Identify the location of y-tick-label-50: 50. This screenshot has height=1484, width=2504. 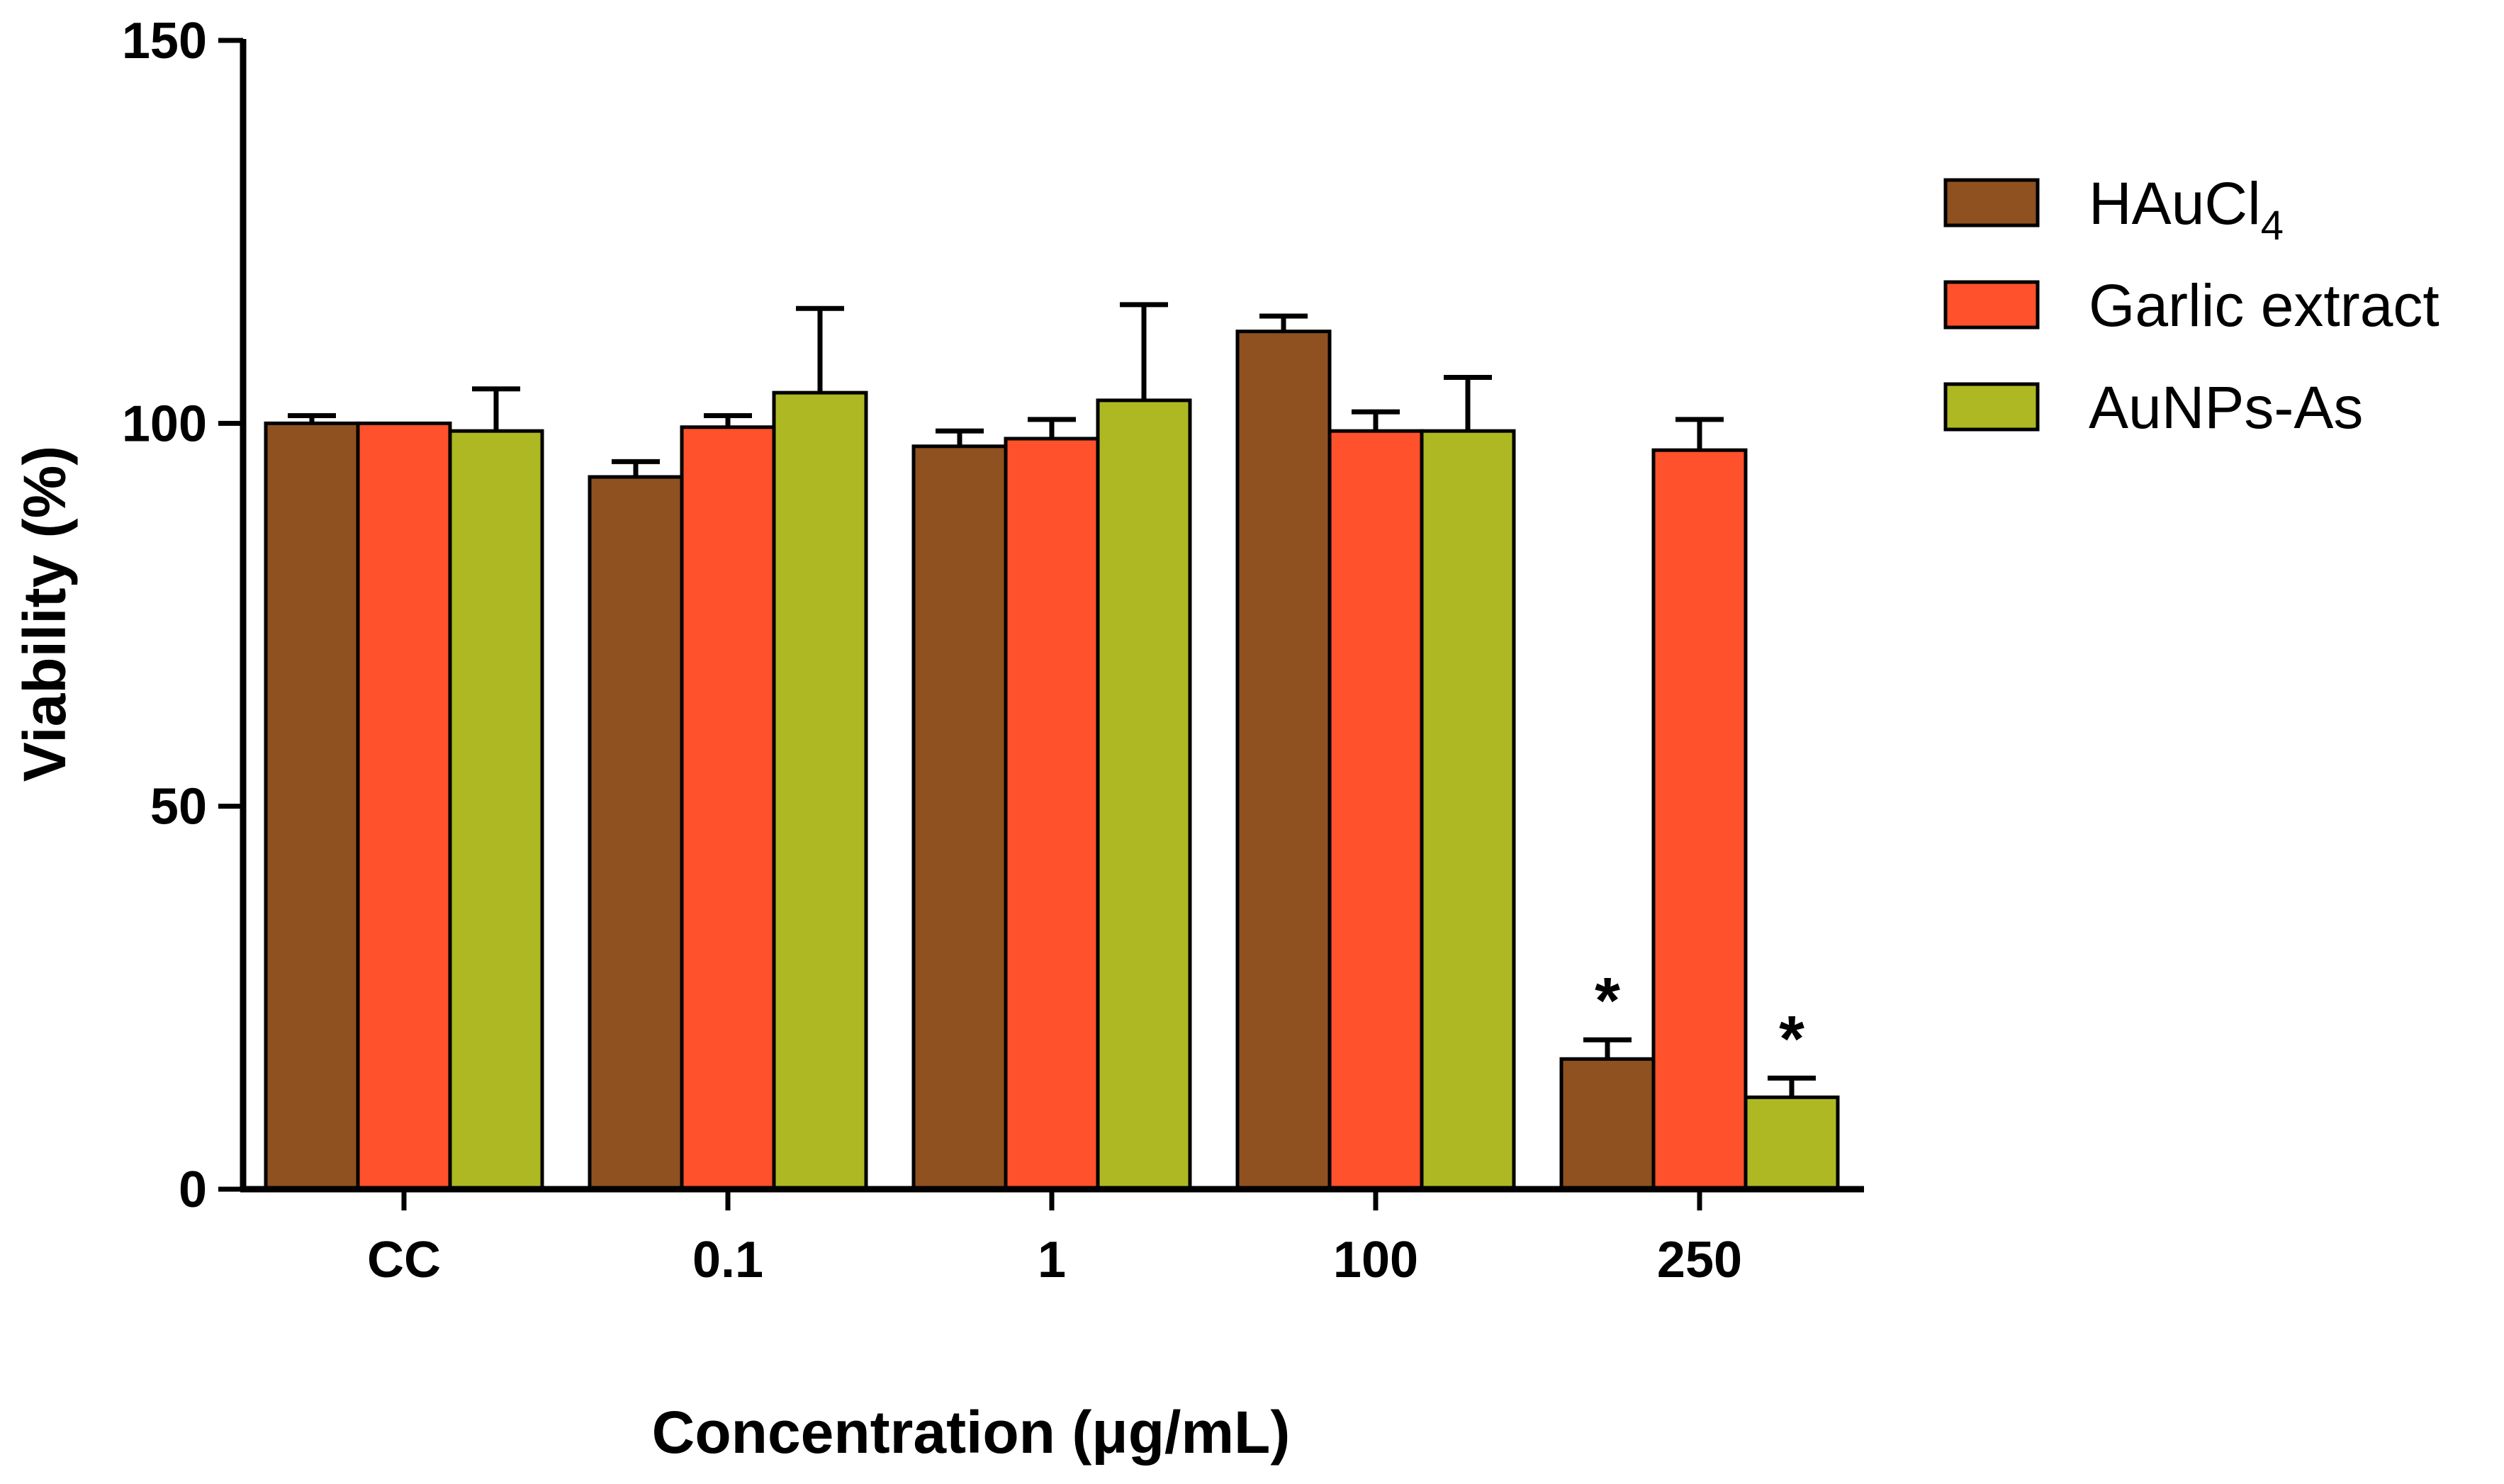
(178, 807).